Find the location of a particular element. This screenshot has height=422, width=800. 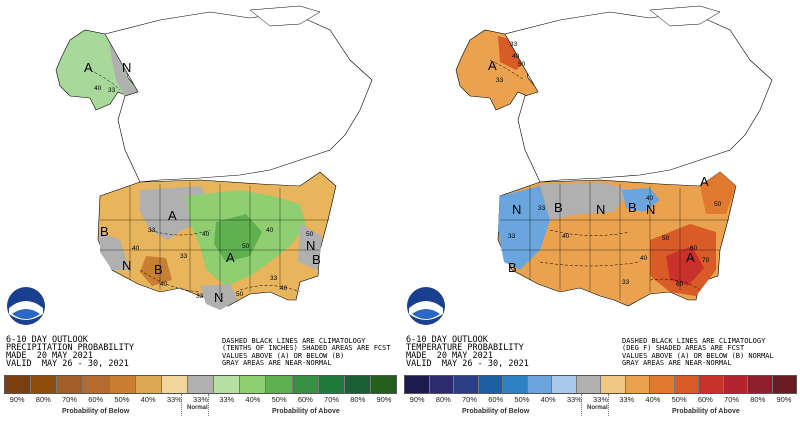

legend-swatches is located at coordinates (200, 384).